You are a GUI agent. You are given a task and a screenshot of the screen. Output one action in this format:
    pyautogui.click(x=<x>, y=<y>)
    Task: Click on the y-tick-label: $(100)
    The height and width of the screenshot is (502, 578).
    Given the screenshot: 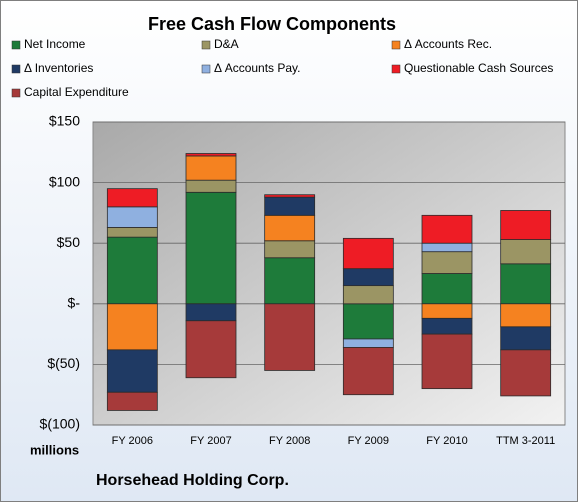 What is the action you would take?
    pyautogui.click(x=60, y=424)
    